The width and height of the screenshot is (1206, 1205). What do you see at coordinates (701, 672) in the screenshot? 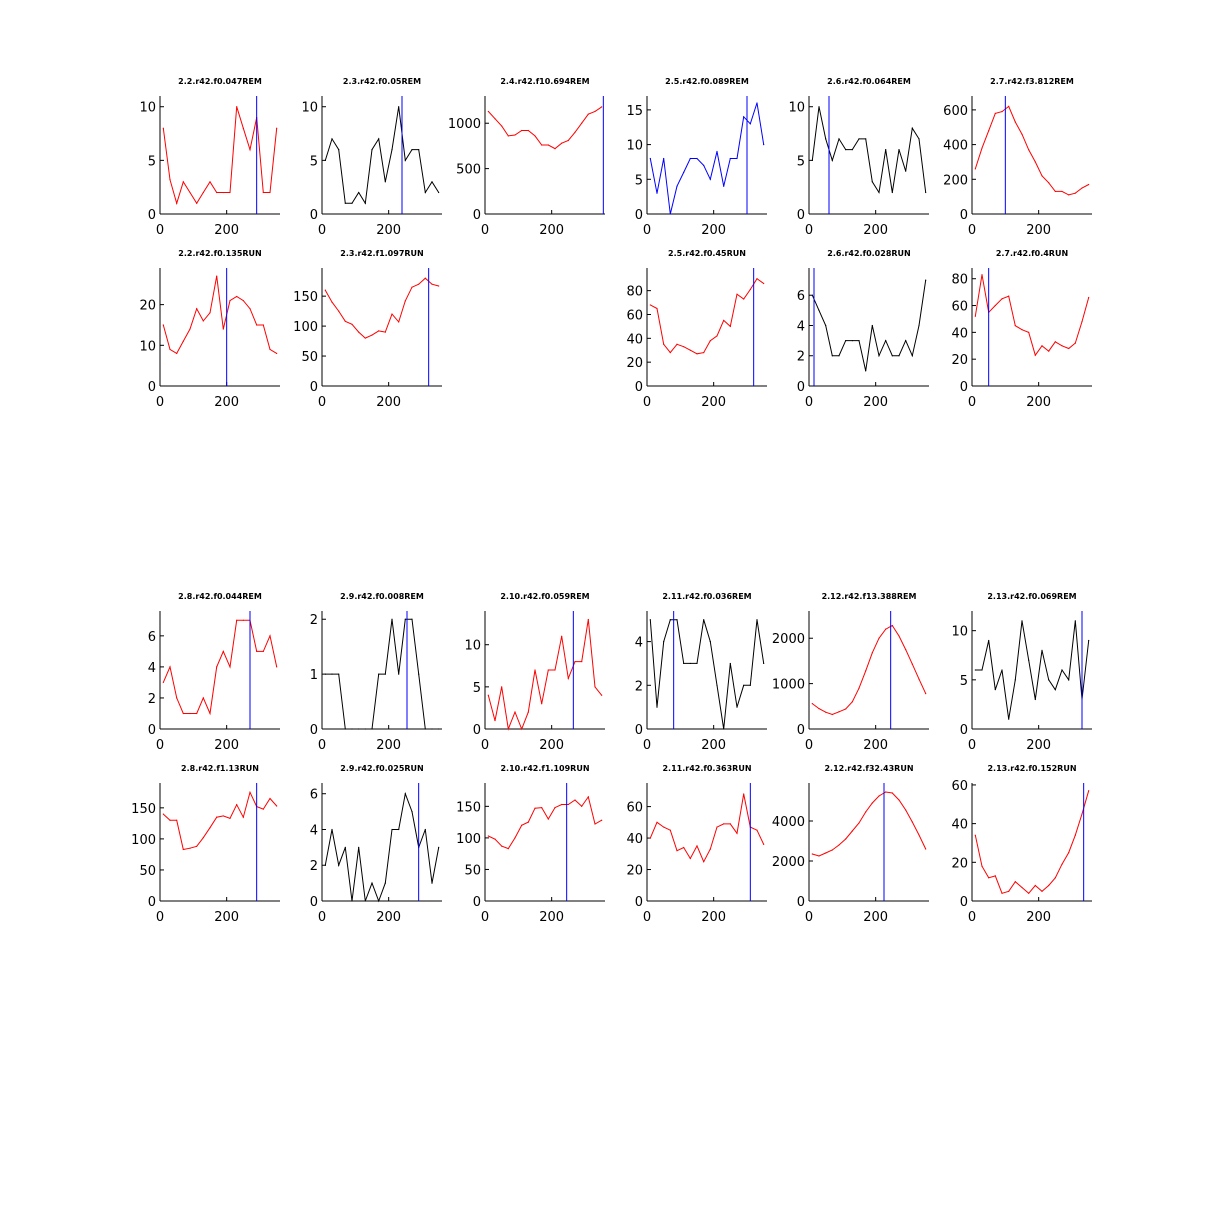
I see `subplot: 2.11.r42.f0.036REM 0 2 4 0 200` at bounding box center [701, 672].